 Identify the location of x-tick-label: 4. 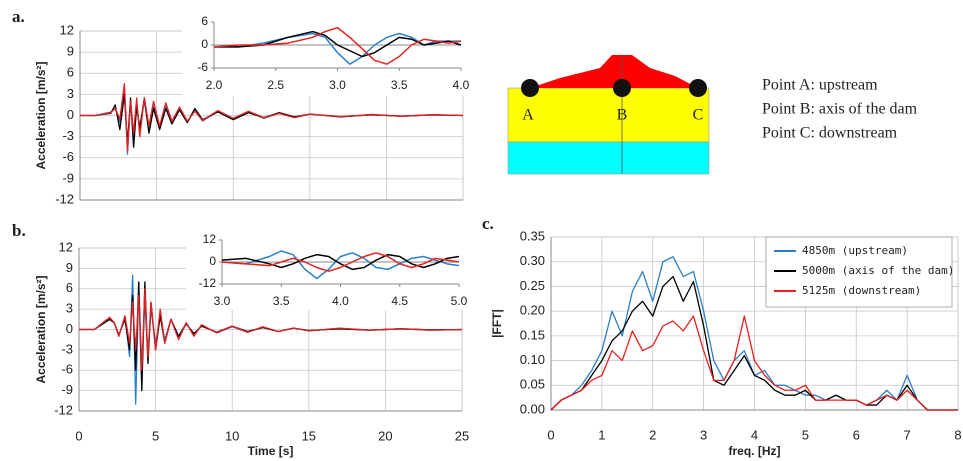
(754, 434).